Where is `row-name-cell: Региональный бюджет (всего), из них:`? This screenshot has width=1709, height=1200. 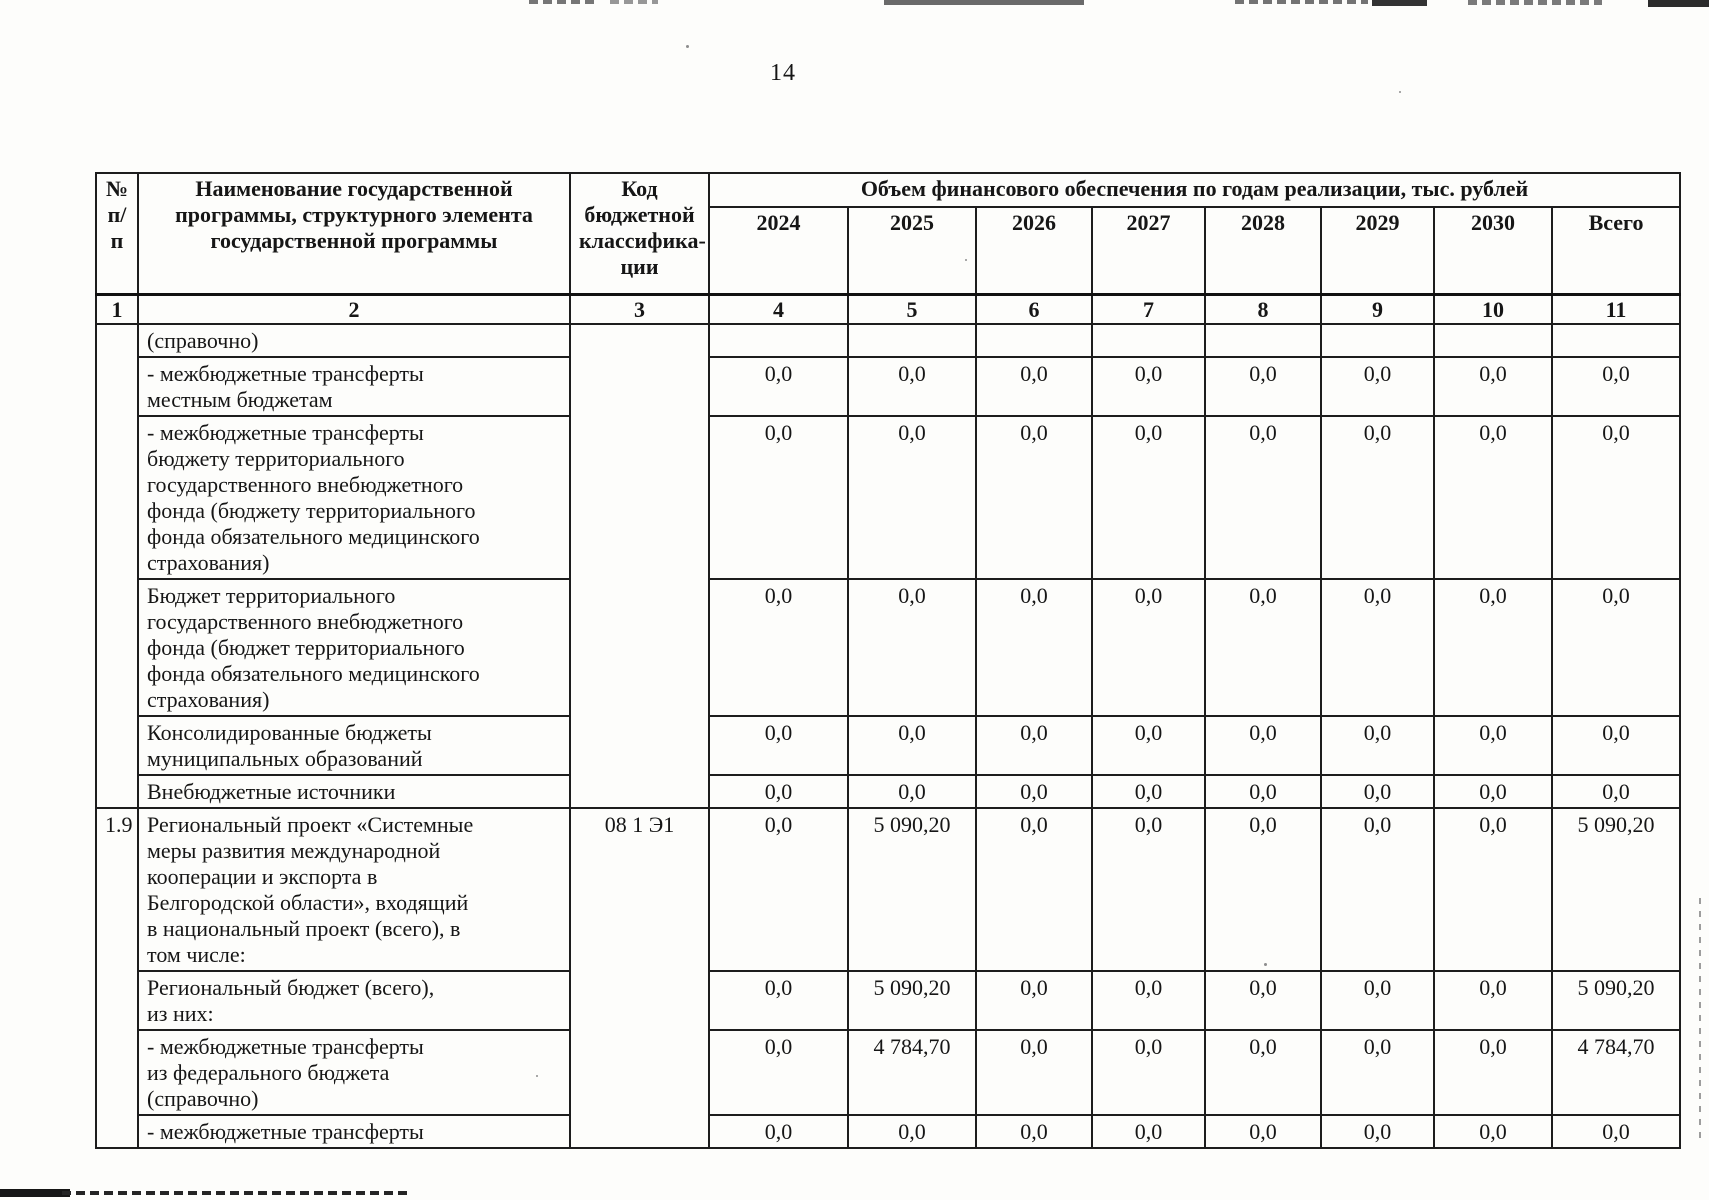 row-name-cell: Региональный бюджет (всего), из них: is located at coordinates (354, 1000).